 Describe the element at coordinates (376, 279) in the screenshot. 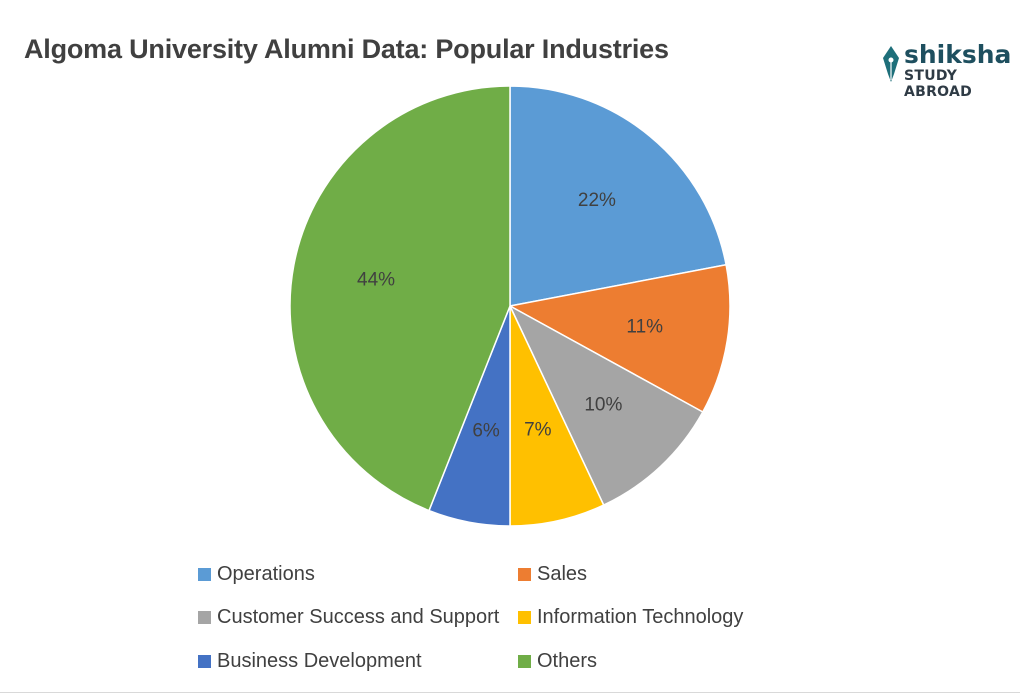

I see `data-label-others: 44%` at that location.